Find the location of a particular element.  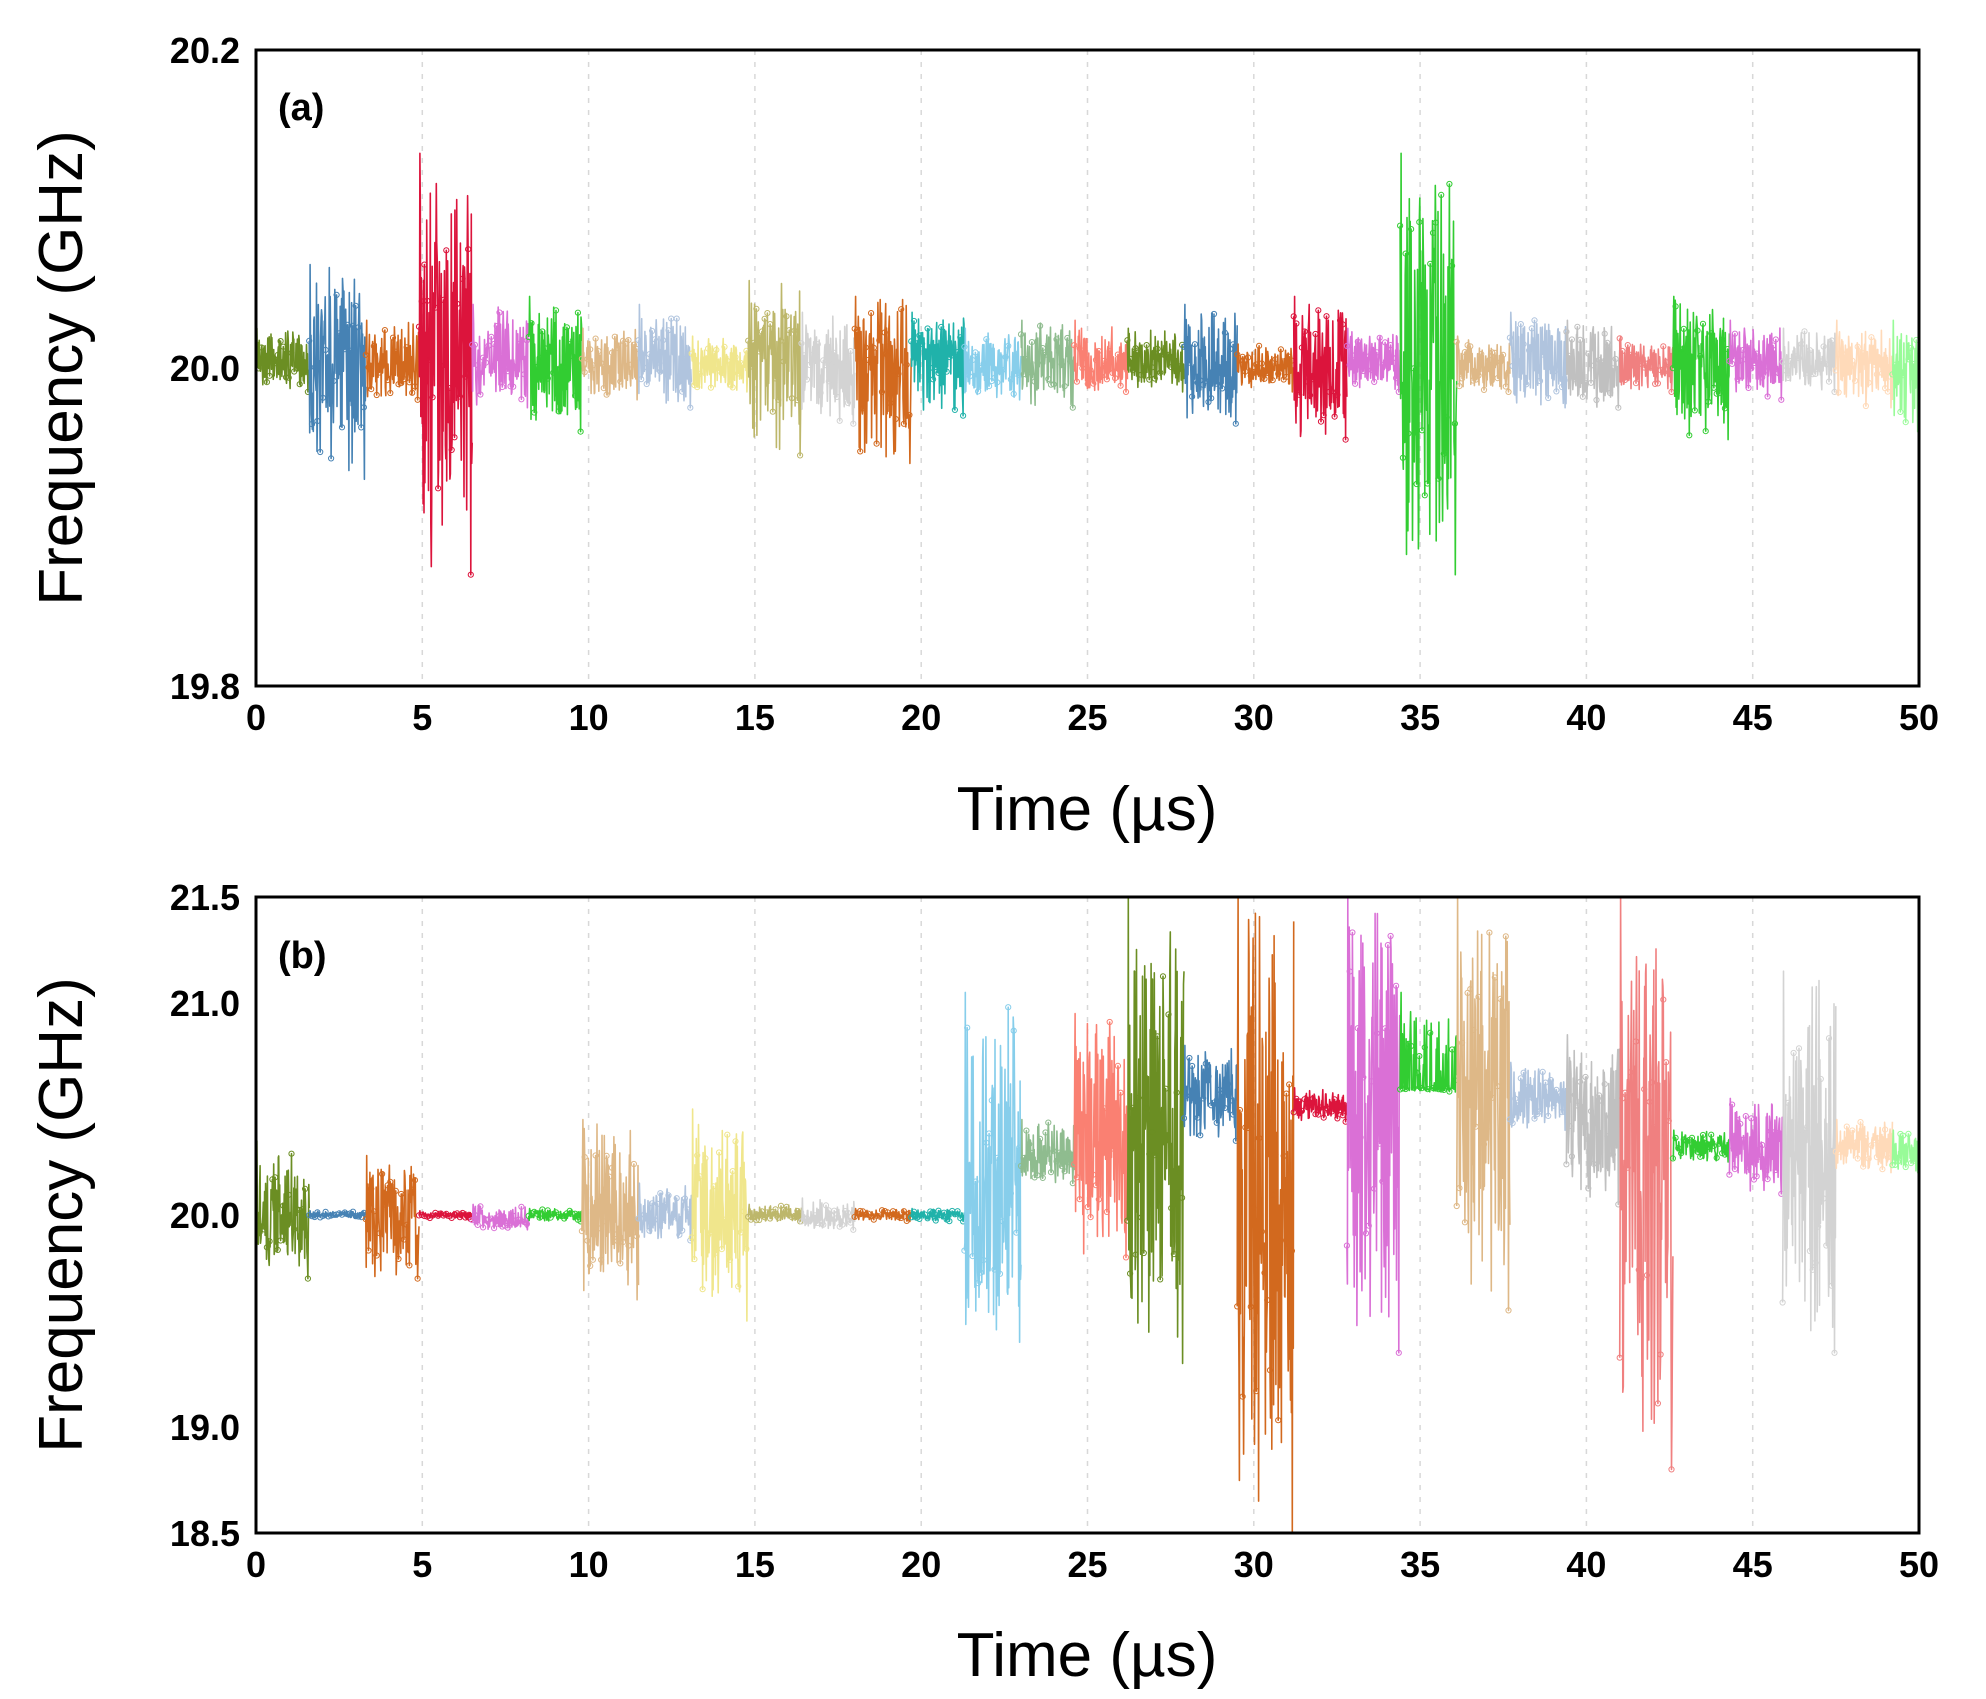

b-series-21-point is located at coordinates (1388, 945).